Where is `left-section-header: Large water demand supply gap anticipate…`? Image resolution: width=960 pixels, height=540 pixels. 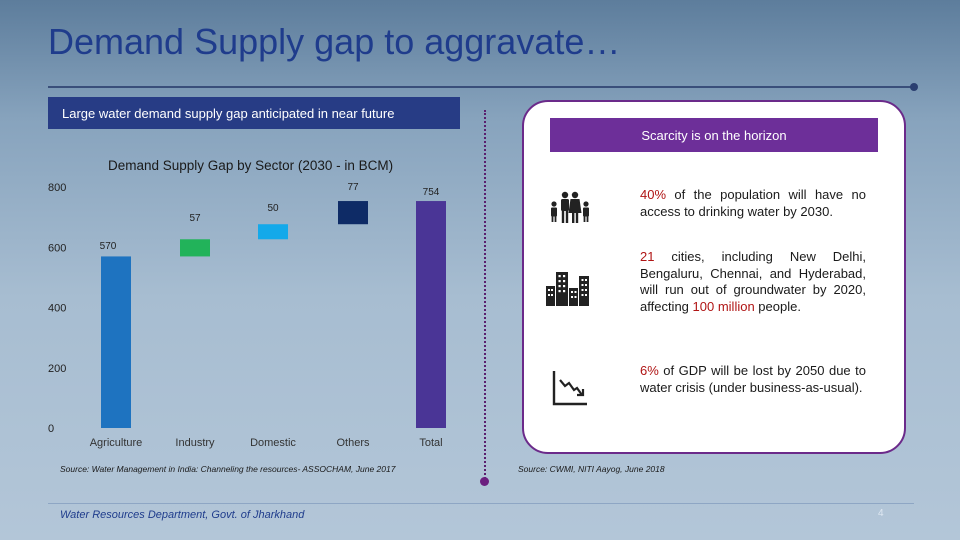
left-section-header: Large water demand supply gap anticipate… is located at coordinates (254, 113).